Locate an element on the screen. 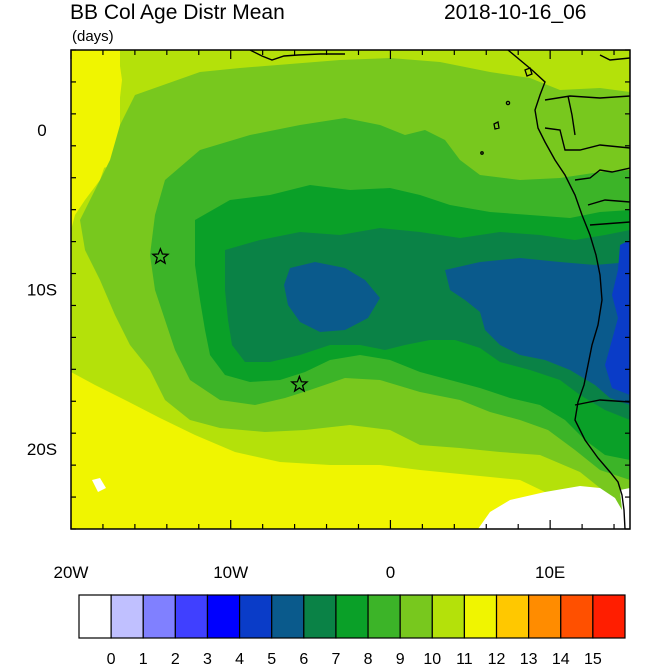 Image resolution: width=650 pixels, height=667 pixels. valid-time: 2018-10-16_06 is located at coordinates (515, 12).